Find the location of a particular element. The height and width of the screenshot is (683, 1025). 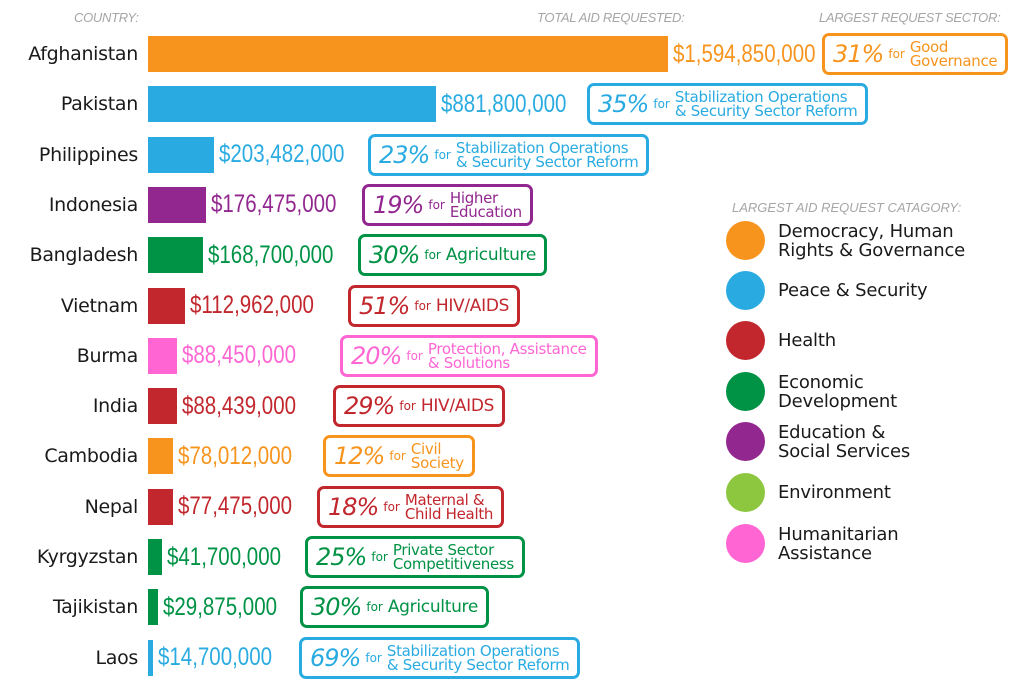

sector-line: Higher is located at coordinates (473, 197).